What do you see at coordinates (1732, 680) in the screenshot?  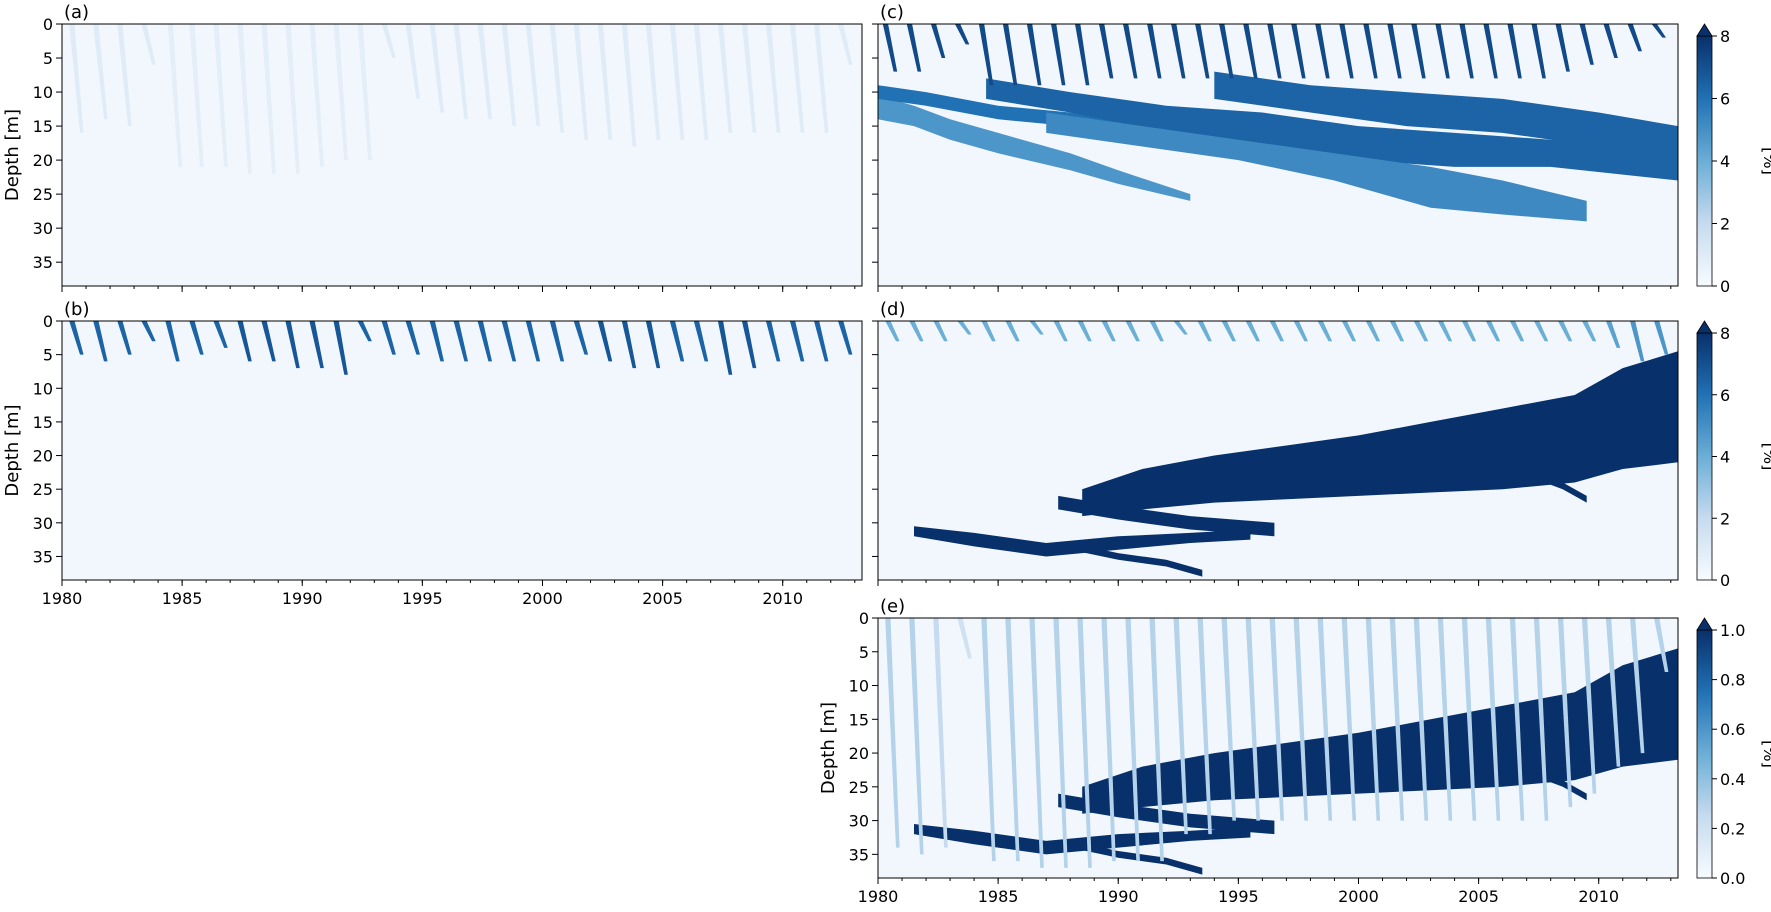 I see `colorbar-tick-label: 0.8` at bounding box center [1732, 680].